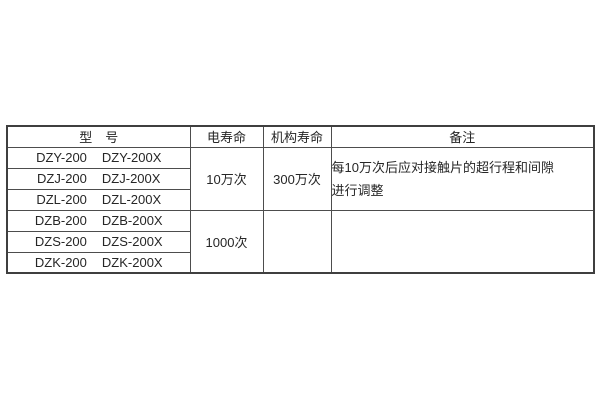  Describe the element at coordinates (62, 178) in the screenshot. I see `model-name: DZJ-200` at that location.